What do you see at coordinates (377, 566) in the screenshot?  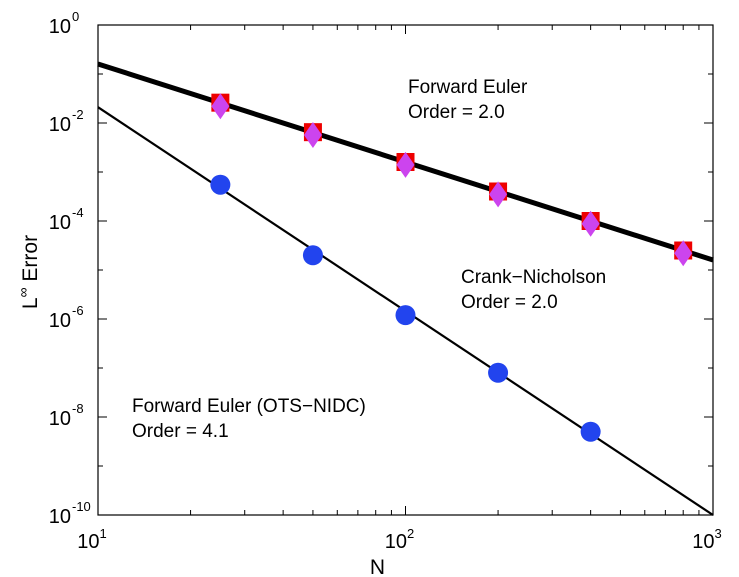 I see `x-axis-label: N` at bounding box center [377, 566].